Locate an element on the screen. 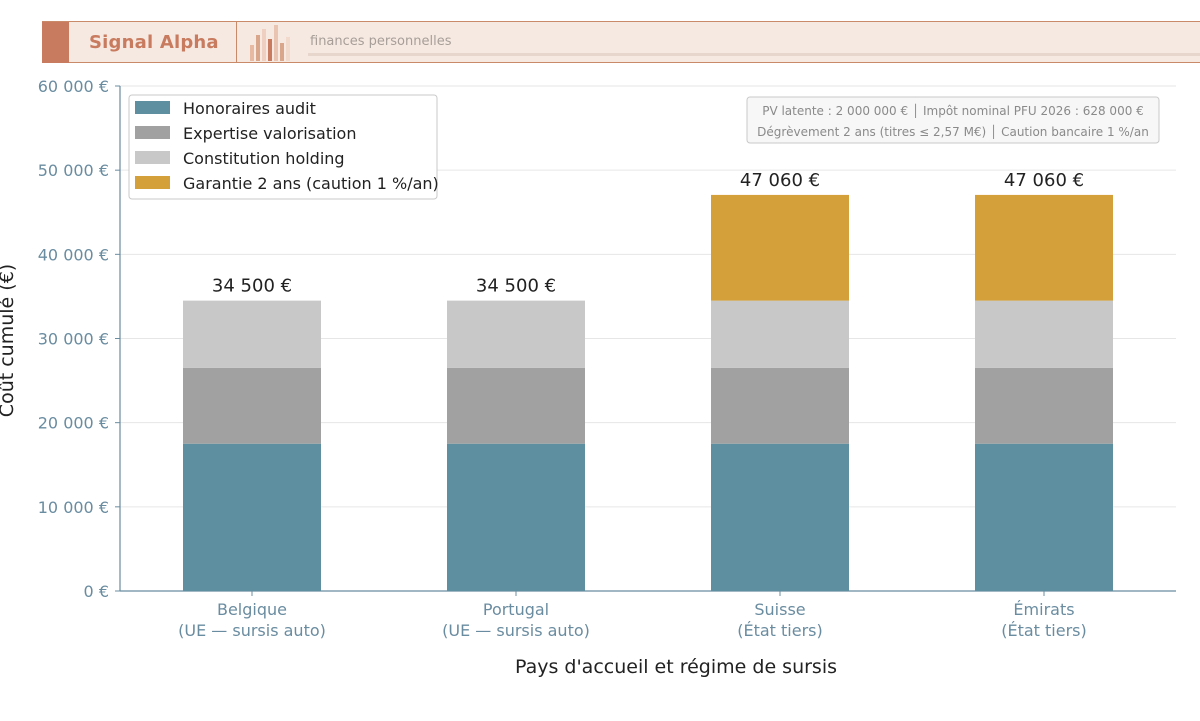 The image size is (1200, 721). y-tick-label: 0 € is located at coordinates (96, 591).